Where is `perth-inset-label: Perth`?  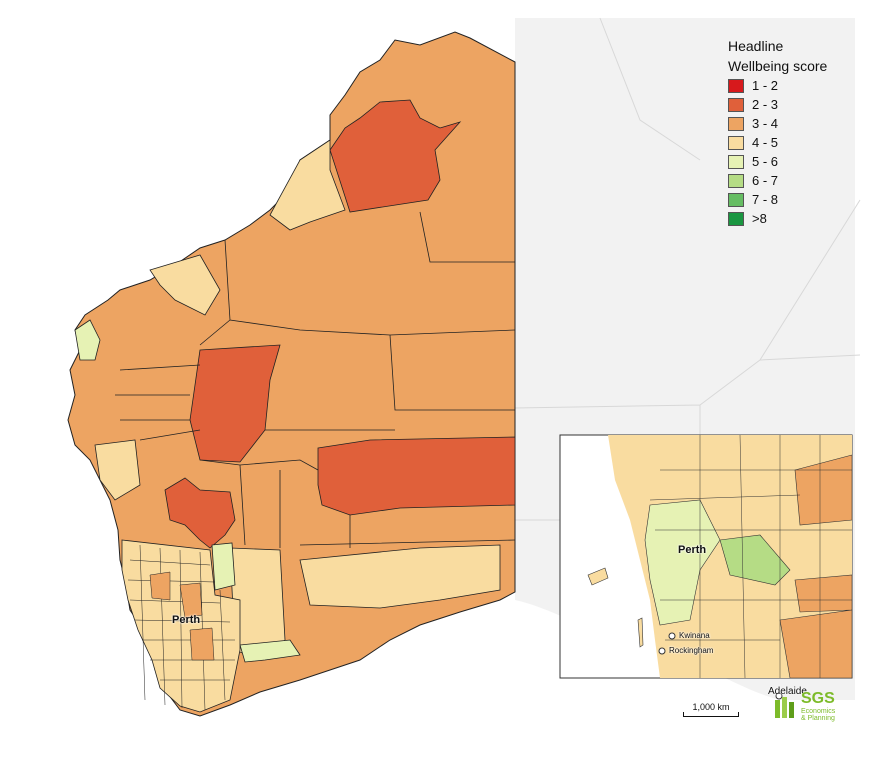 perth-inset-label: Perth is located at coordinates (692, 550).